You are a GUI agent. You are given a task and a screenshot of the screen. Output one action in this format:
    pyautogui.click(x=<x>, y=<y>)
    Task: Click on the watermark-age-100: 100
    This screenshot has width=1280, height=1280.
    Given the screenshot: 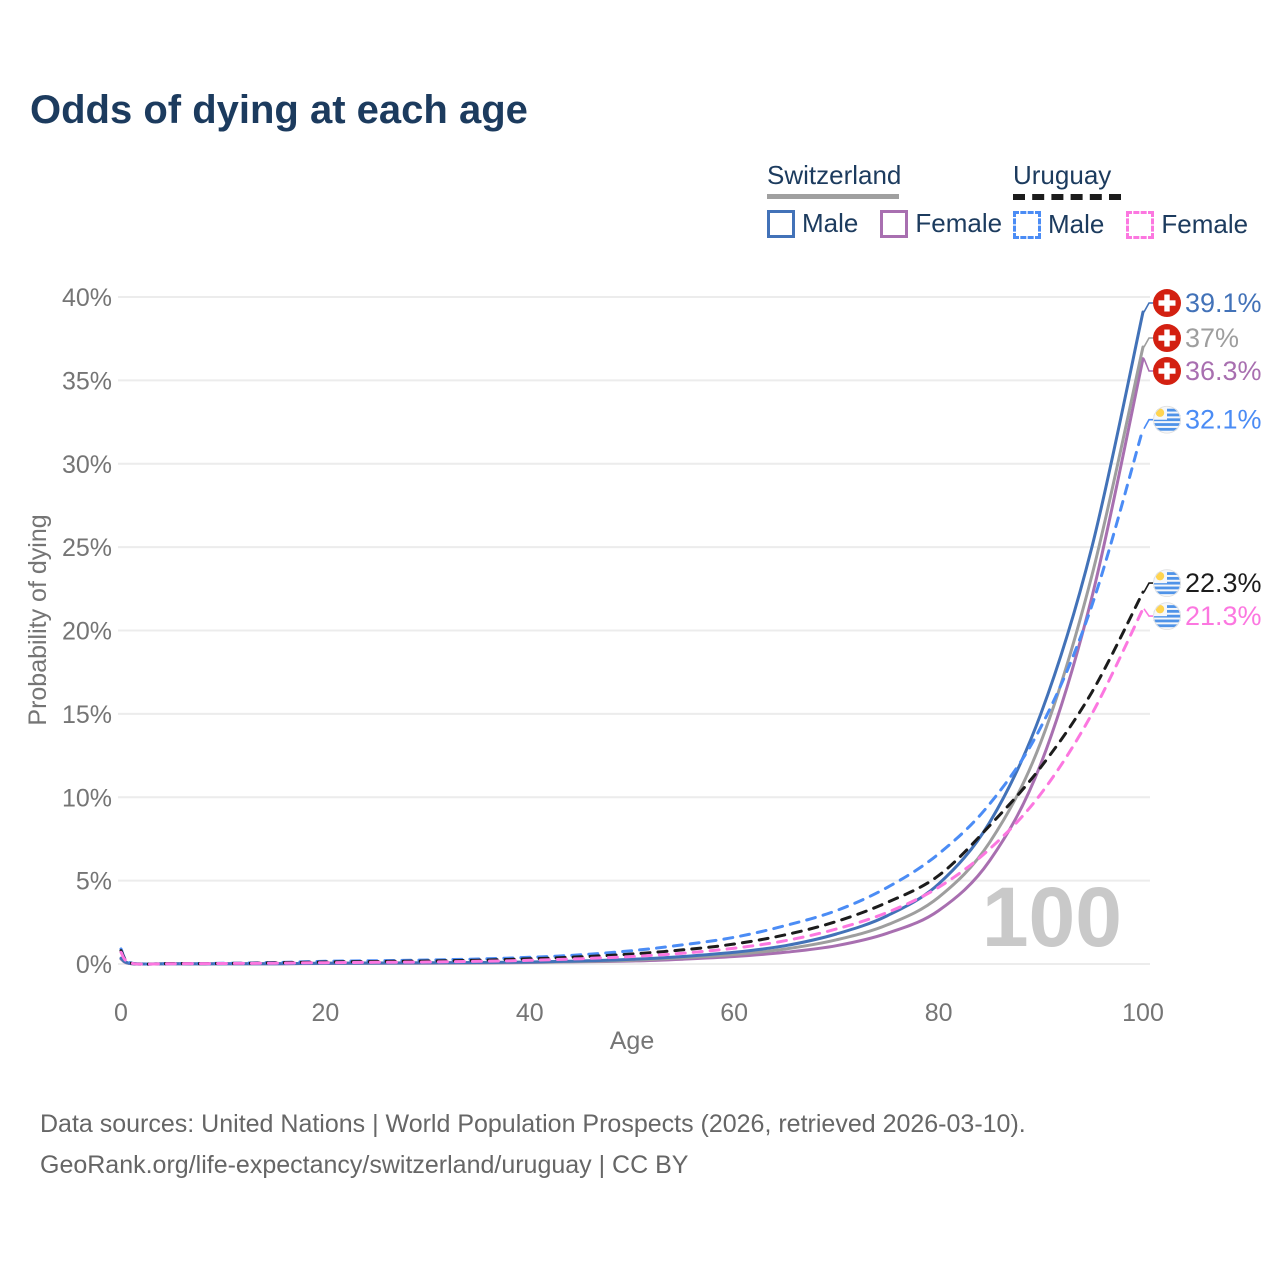 What is the action you would take?
    pyautogui.click(x=1052, y=917)
    